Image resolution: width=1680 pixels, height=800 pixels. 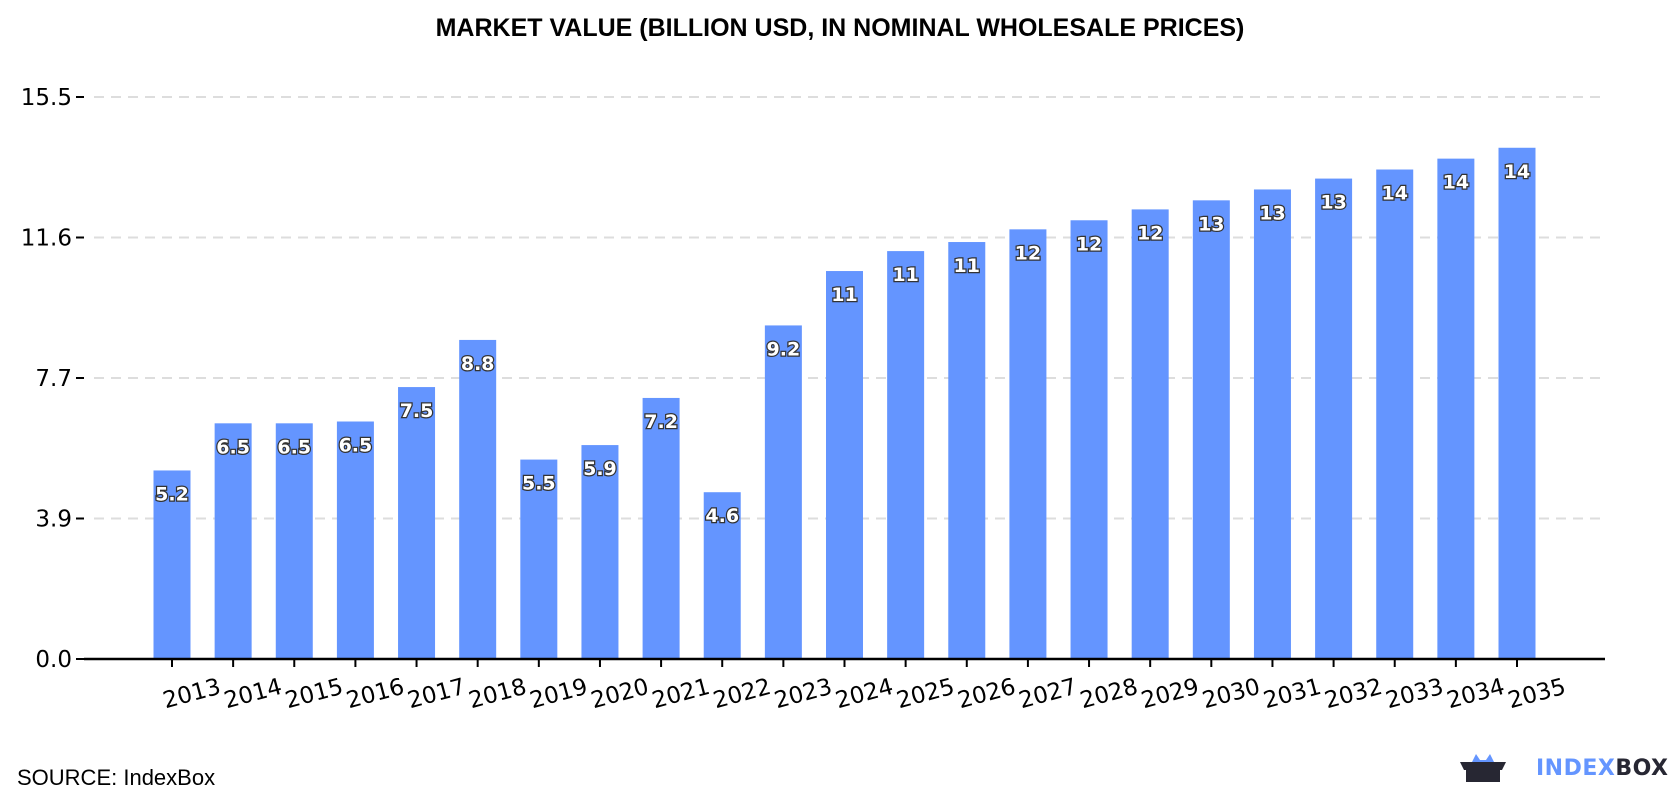 What do you see at coordinates (294, 541) in the screenshot?
I see `bar-2015` at bounding box center [294, 541].